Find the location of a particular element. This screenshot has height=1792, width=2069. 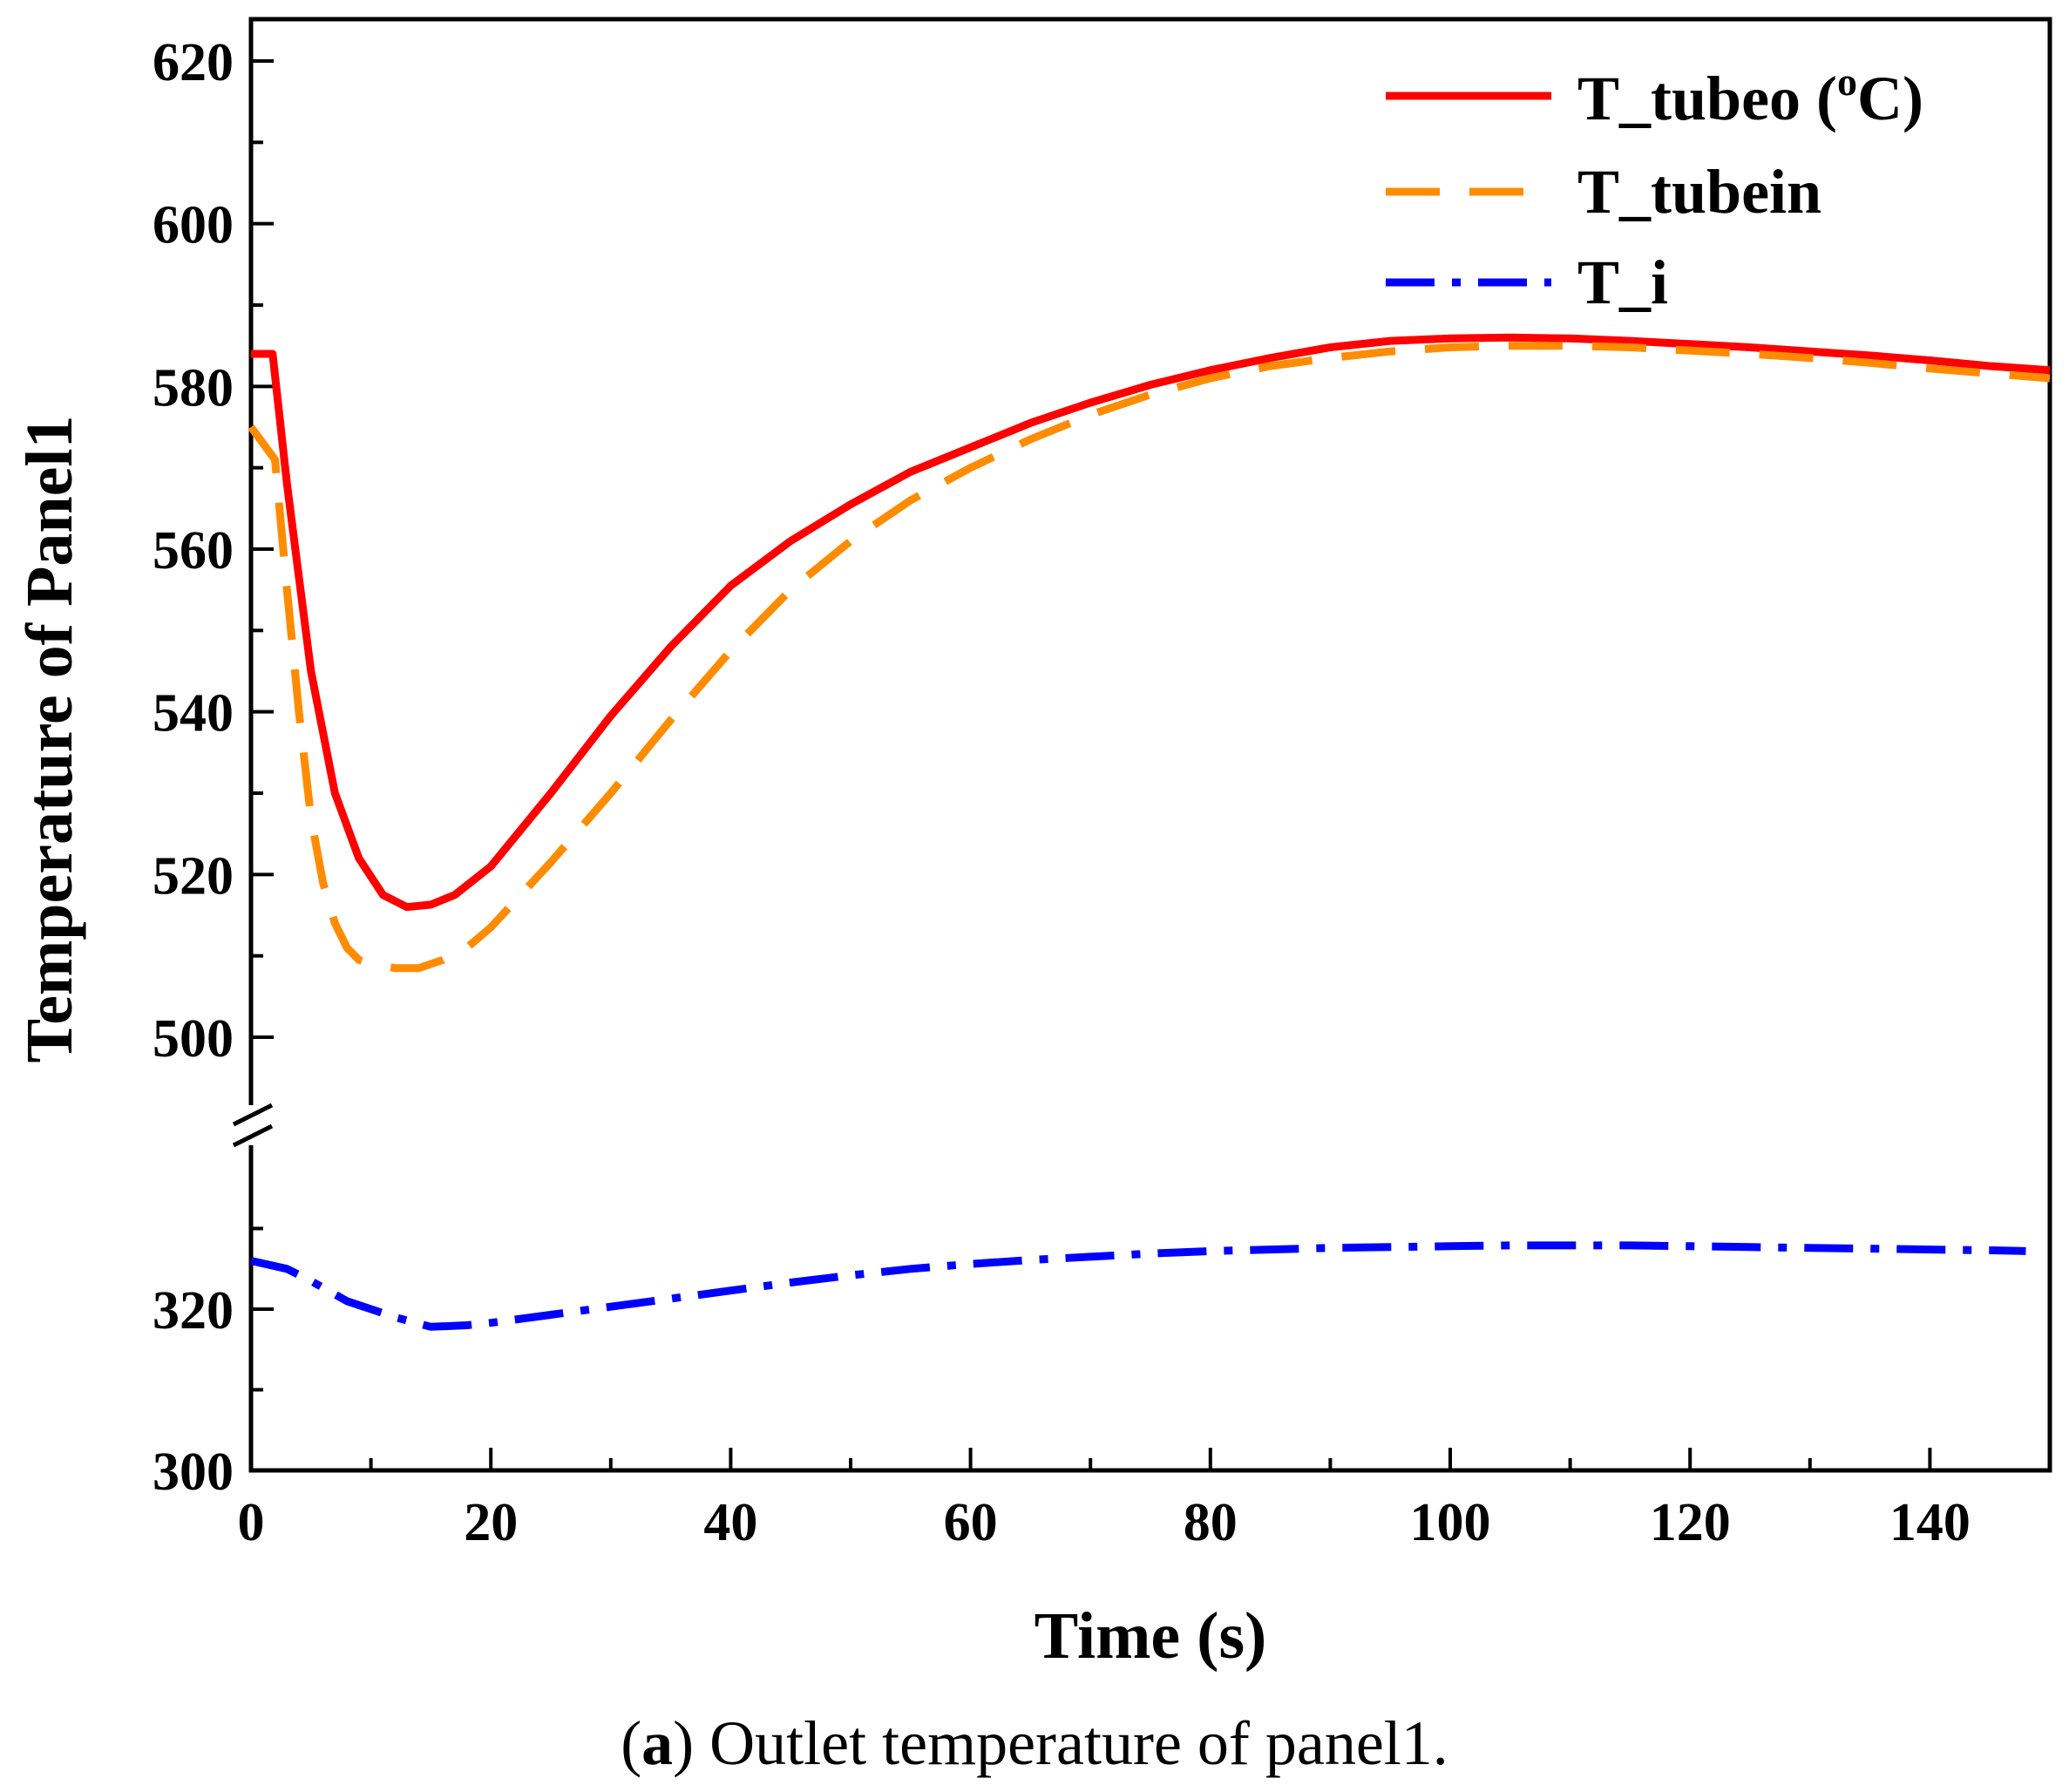

x-tick-label: 60 is located at coordinates (971, 1522).